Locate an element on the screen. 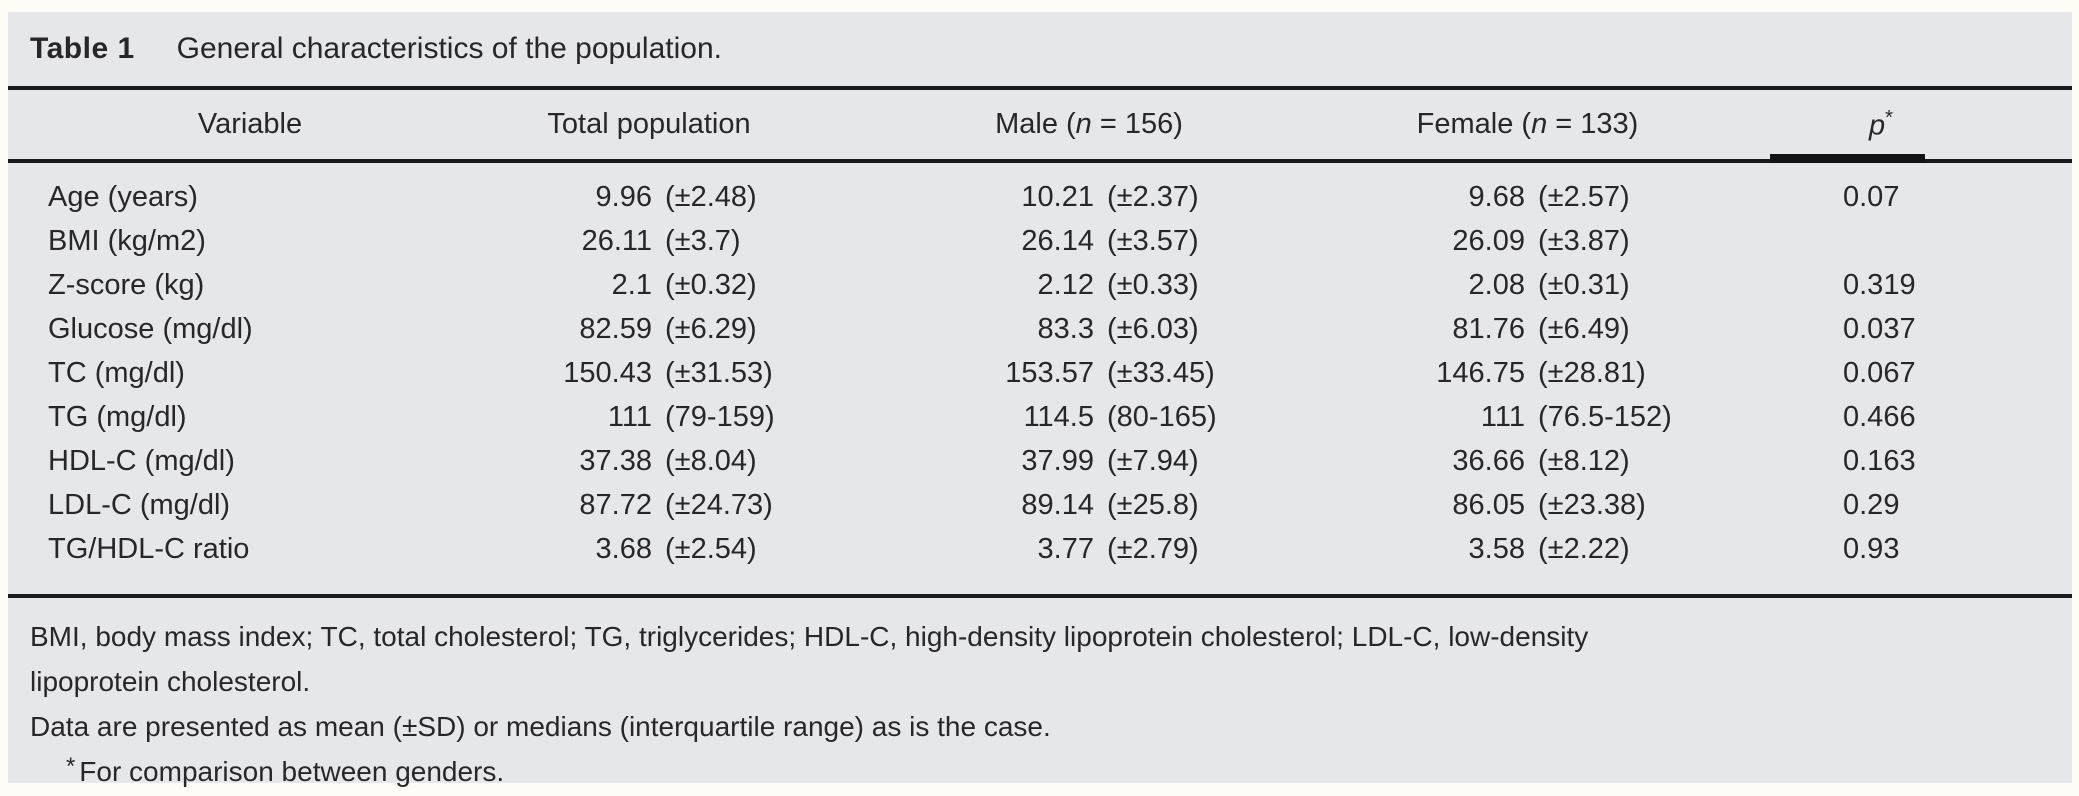 Image resolution: width=2079 pixels, height=796 pixels. female-count-text: = 133) is located at coordinates (1593, 124).